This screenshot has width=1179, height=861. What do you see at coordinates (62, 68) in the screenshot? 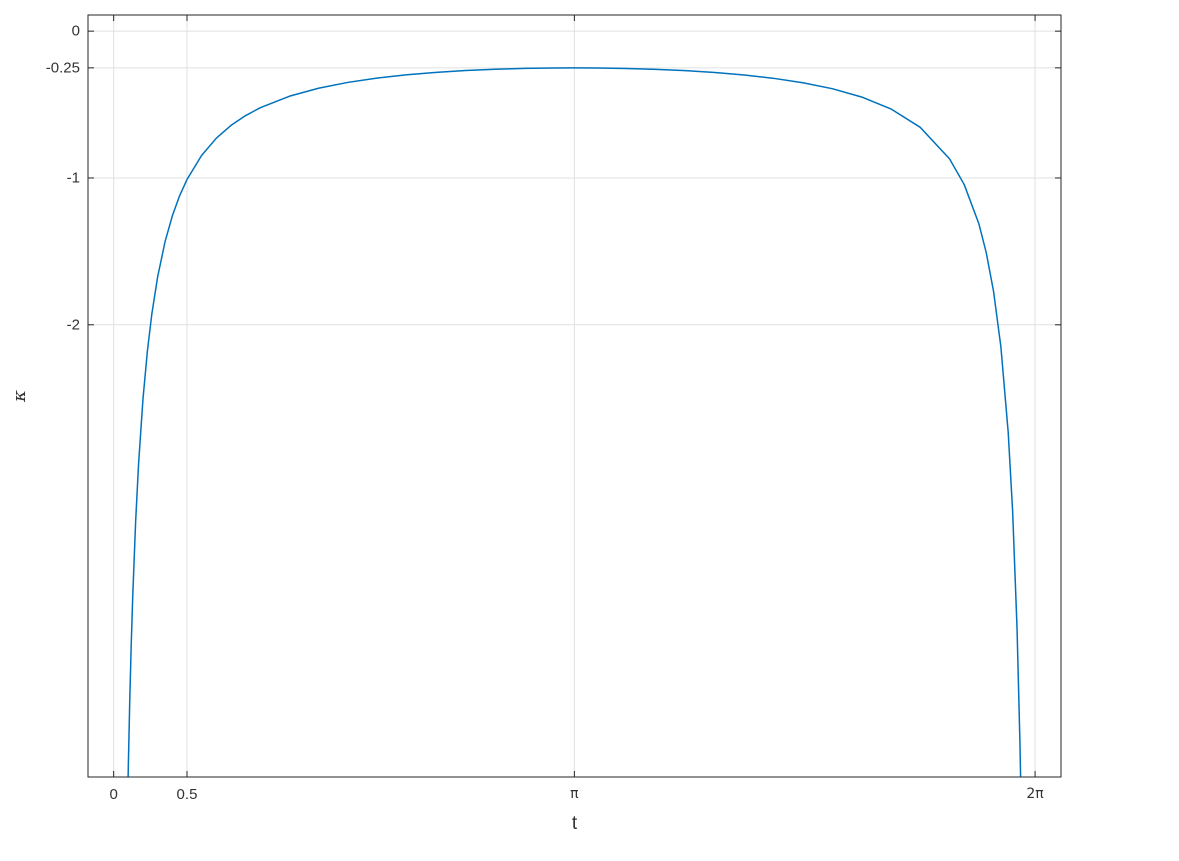
I see `y-tick-label: -0.25` at bounding box center [62, 68].